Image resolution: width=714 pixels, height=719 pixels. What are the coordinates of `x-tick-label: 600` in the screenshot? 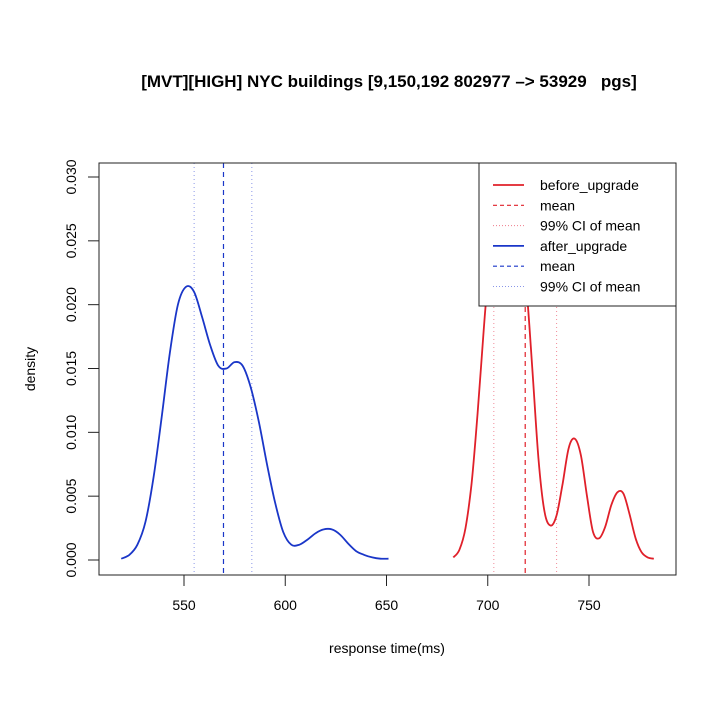 It's located at (286, 605).